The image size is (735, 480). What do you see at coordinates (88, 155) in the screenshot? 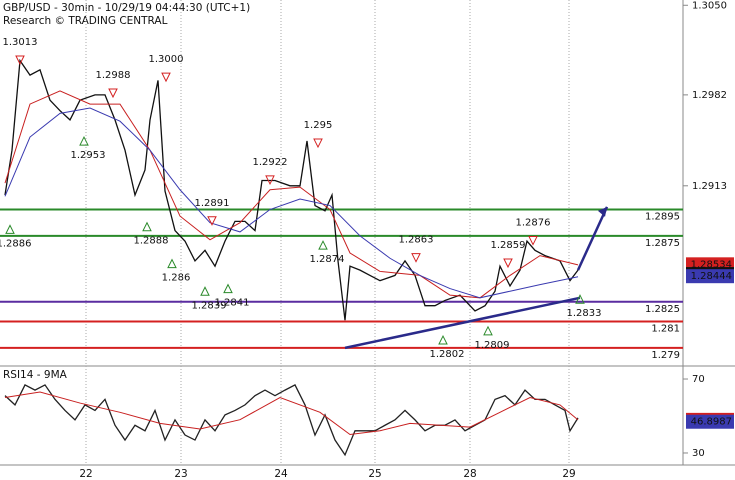
I see `annotation-label: 1.2953` at bounding box center [88, 155].